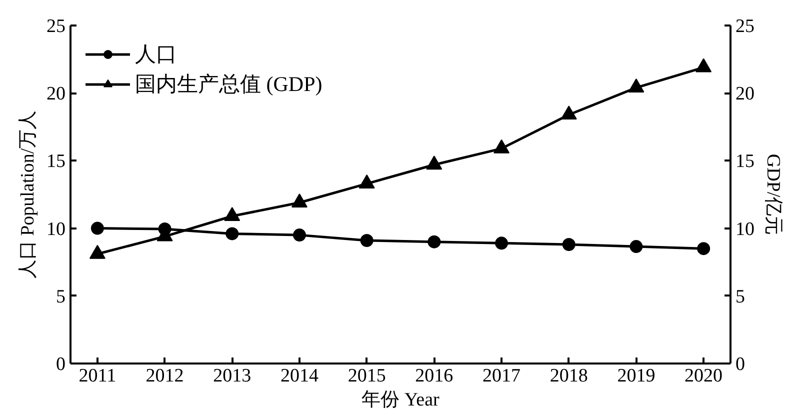 The image size is (800, 413). I want to click on y-tick-label: 5, so click(61, 297).